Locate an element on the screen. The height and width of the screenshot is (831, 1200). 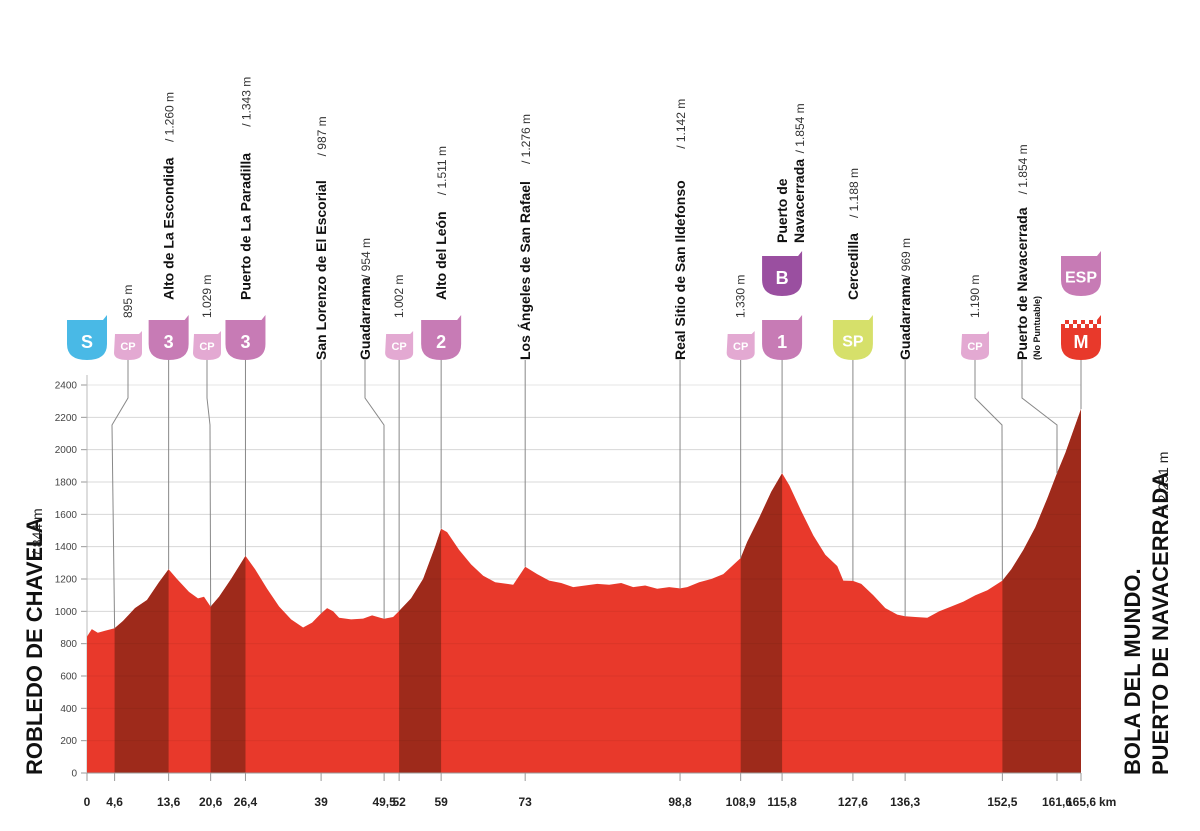
point-altitude: / 1.260 m is located at coordinates (170, 117).